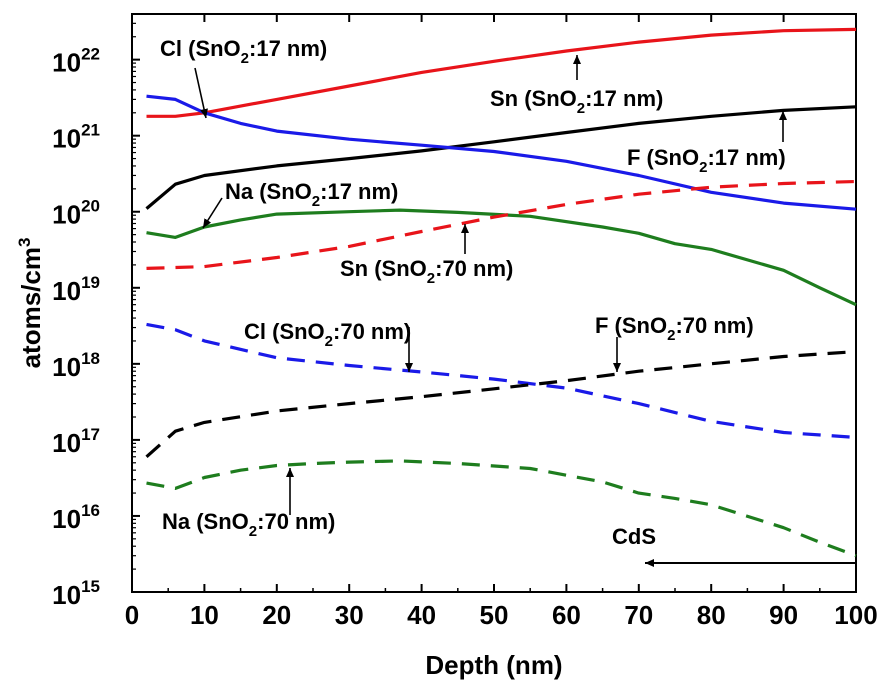  Describe the element at coordinates (204, 615) in the screenshot. I see `x-tick-label: 10` at that location.